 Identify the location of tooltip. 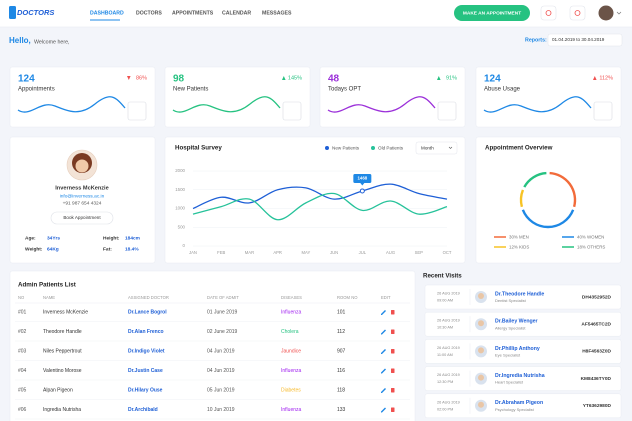
(362, 178).